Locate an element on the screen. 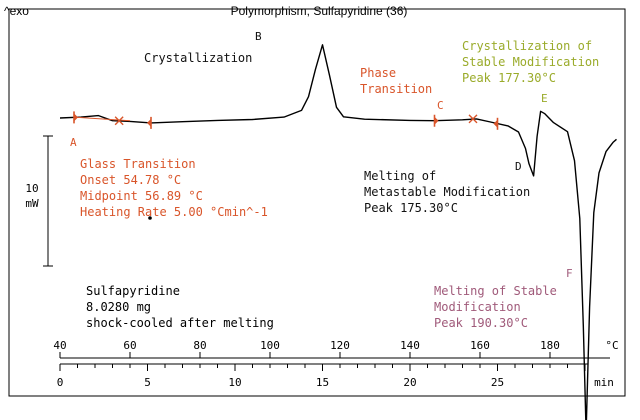 Image resolution: width=640 pixels, height=420 pixels. sample-name: Sulfapyridine is located at coordinates (133, 291).